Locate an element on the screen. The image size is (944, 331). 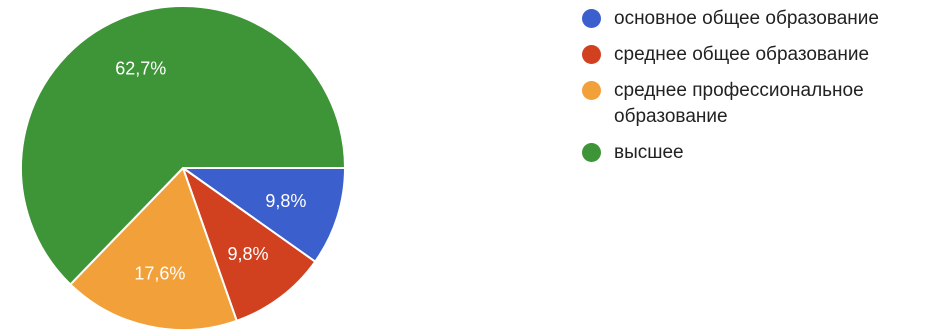
legend-item: среднее общее образование is located at coordinates (757, 55).